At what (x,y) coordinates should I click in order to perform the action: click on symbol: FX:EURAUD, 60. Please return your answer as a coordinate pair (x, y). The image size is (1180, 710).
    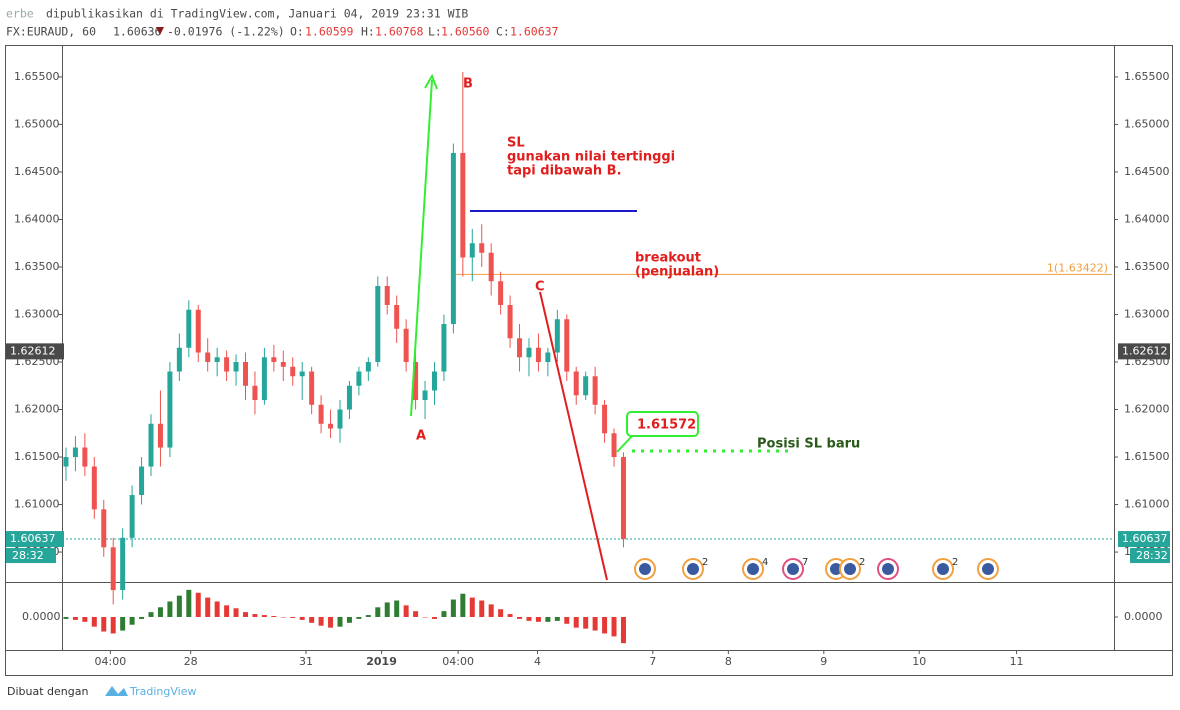
    Looking at the image, I should click on (51, 32).